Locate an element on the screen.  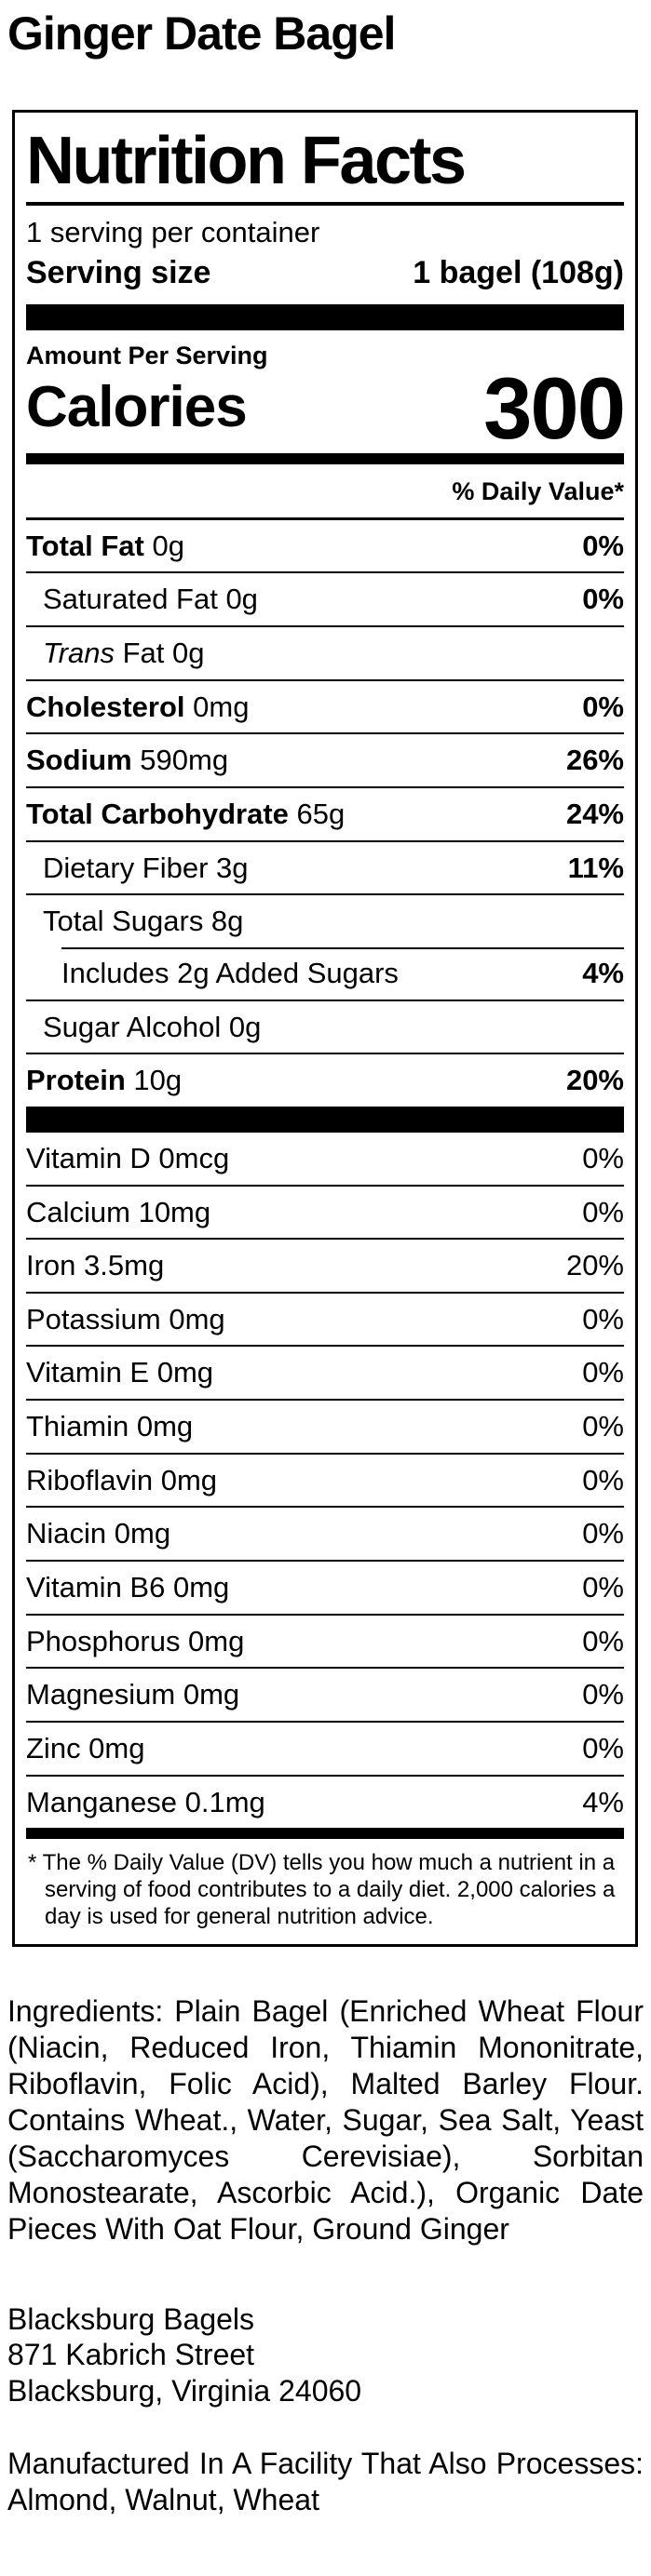
nutrient-row-added-sugars: Includes 2g Added Sugars 4% is located at coordinates (325, 973).